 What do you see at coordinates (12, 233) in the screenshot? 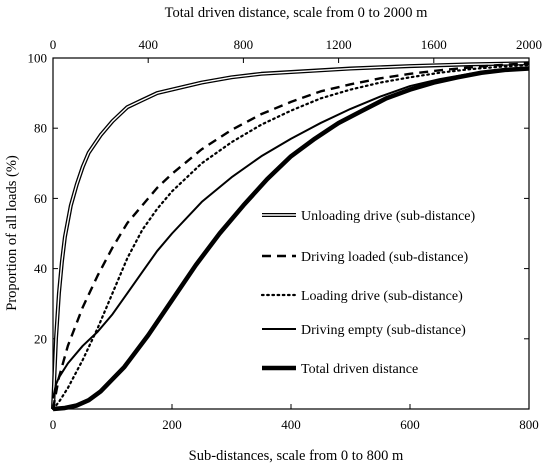
I see `y-axis-label: Proportion of all loads (%)` at bounding box center [12, 233].